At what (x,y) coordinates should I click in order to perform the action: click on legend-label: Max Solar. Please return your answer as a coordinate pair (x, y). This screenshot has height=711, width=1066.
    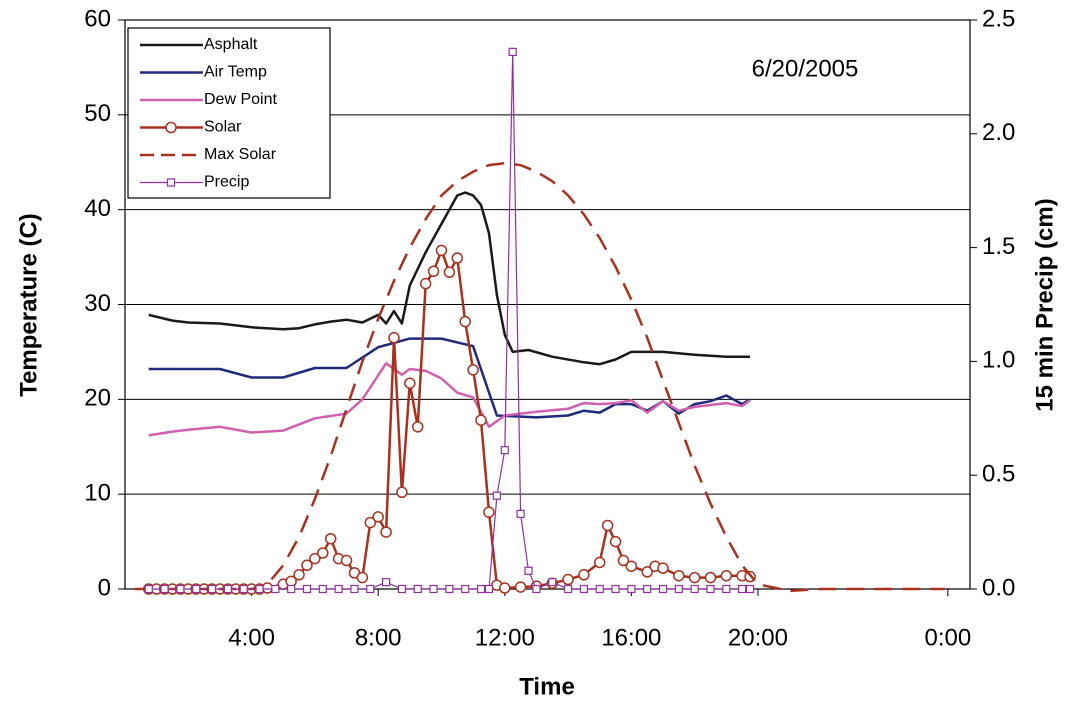
    Looking at the image, I should click on (240, 154).